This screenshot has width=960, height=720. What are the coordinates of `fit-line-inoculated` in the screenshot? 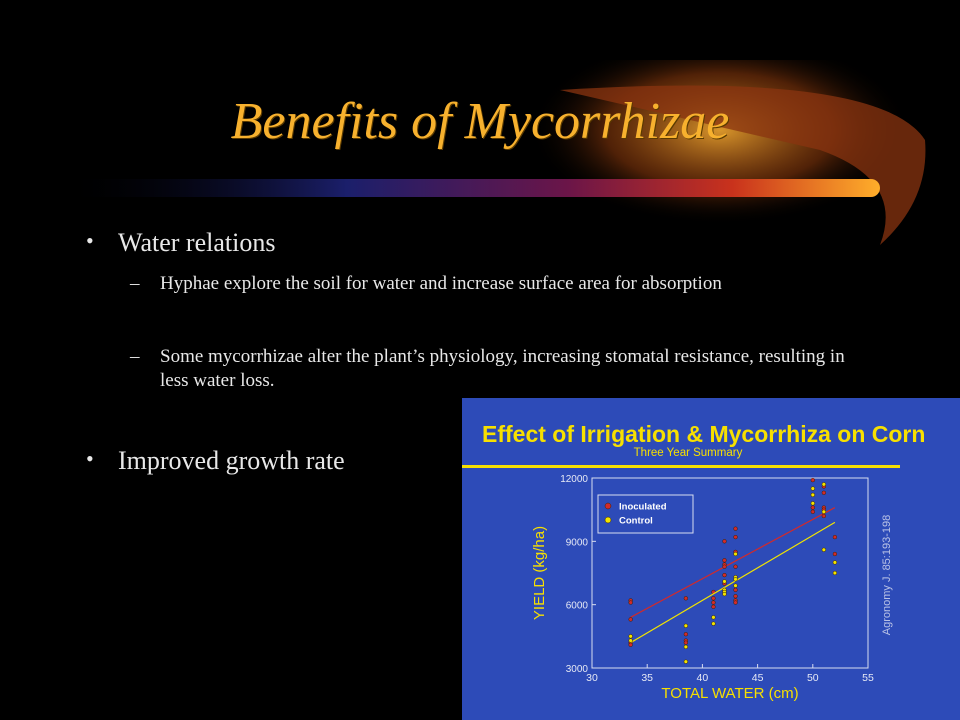 It's located at (733, 562).